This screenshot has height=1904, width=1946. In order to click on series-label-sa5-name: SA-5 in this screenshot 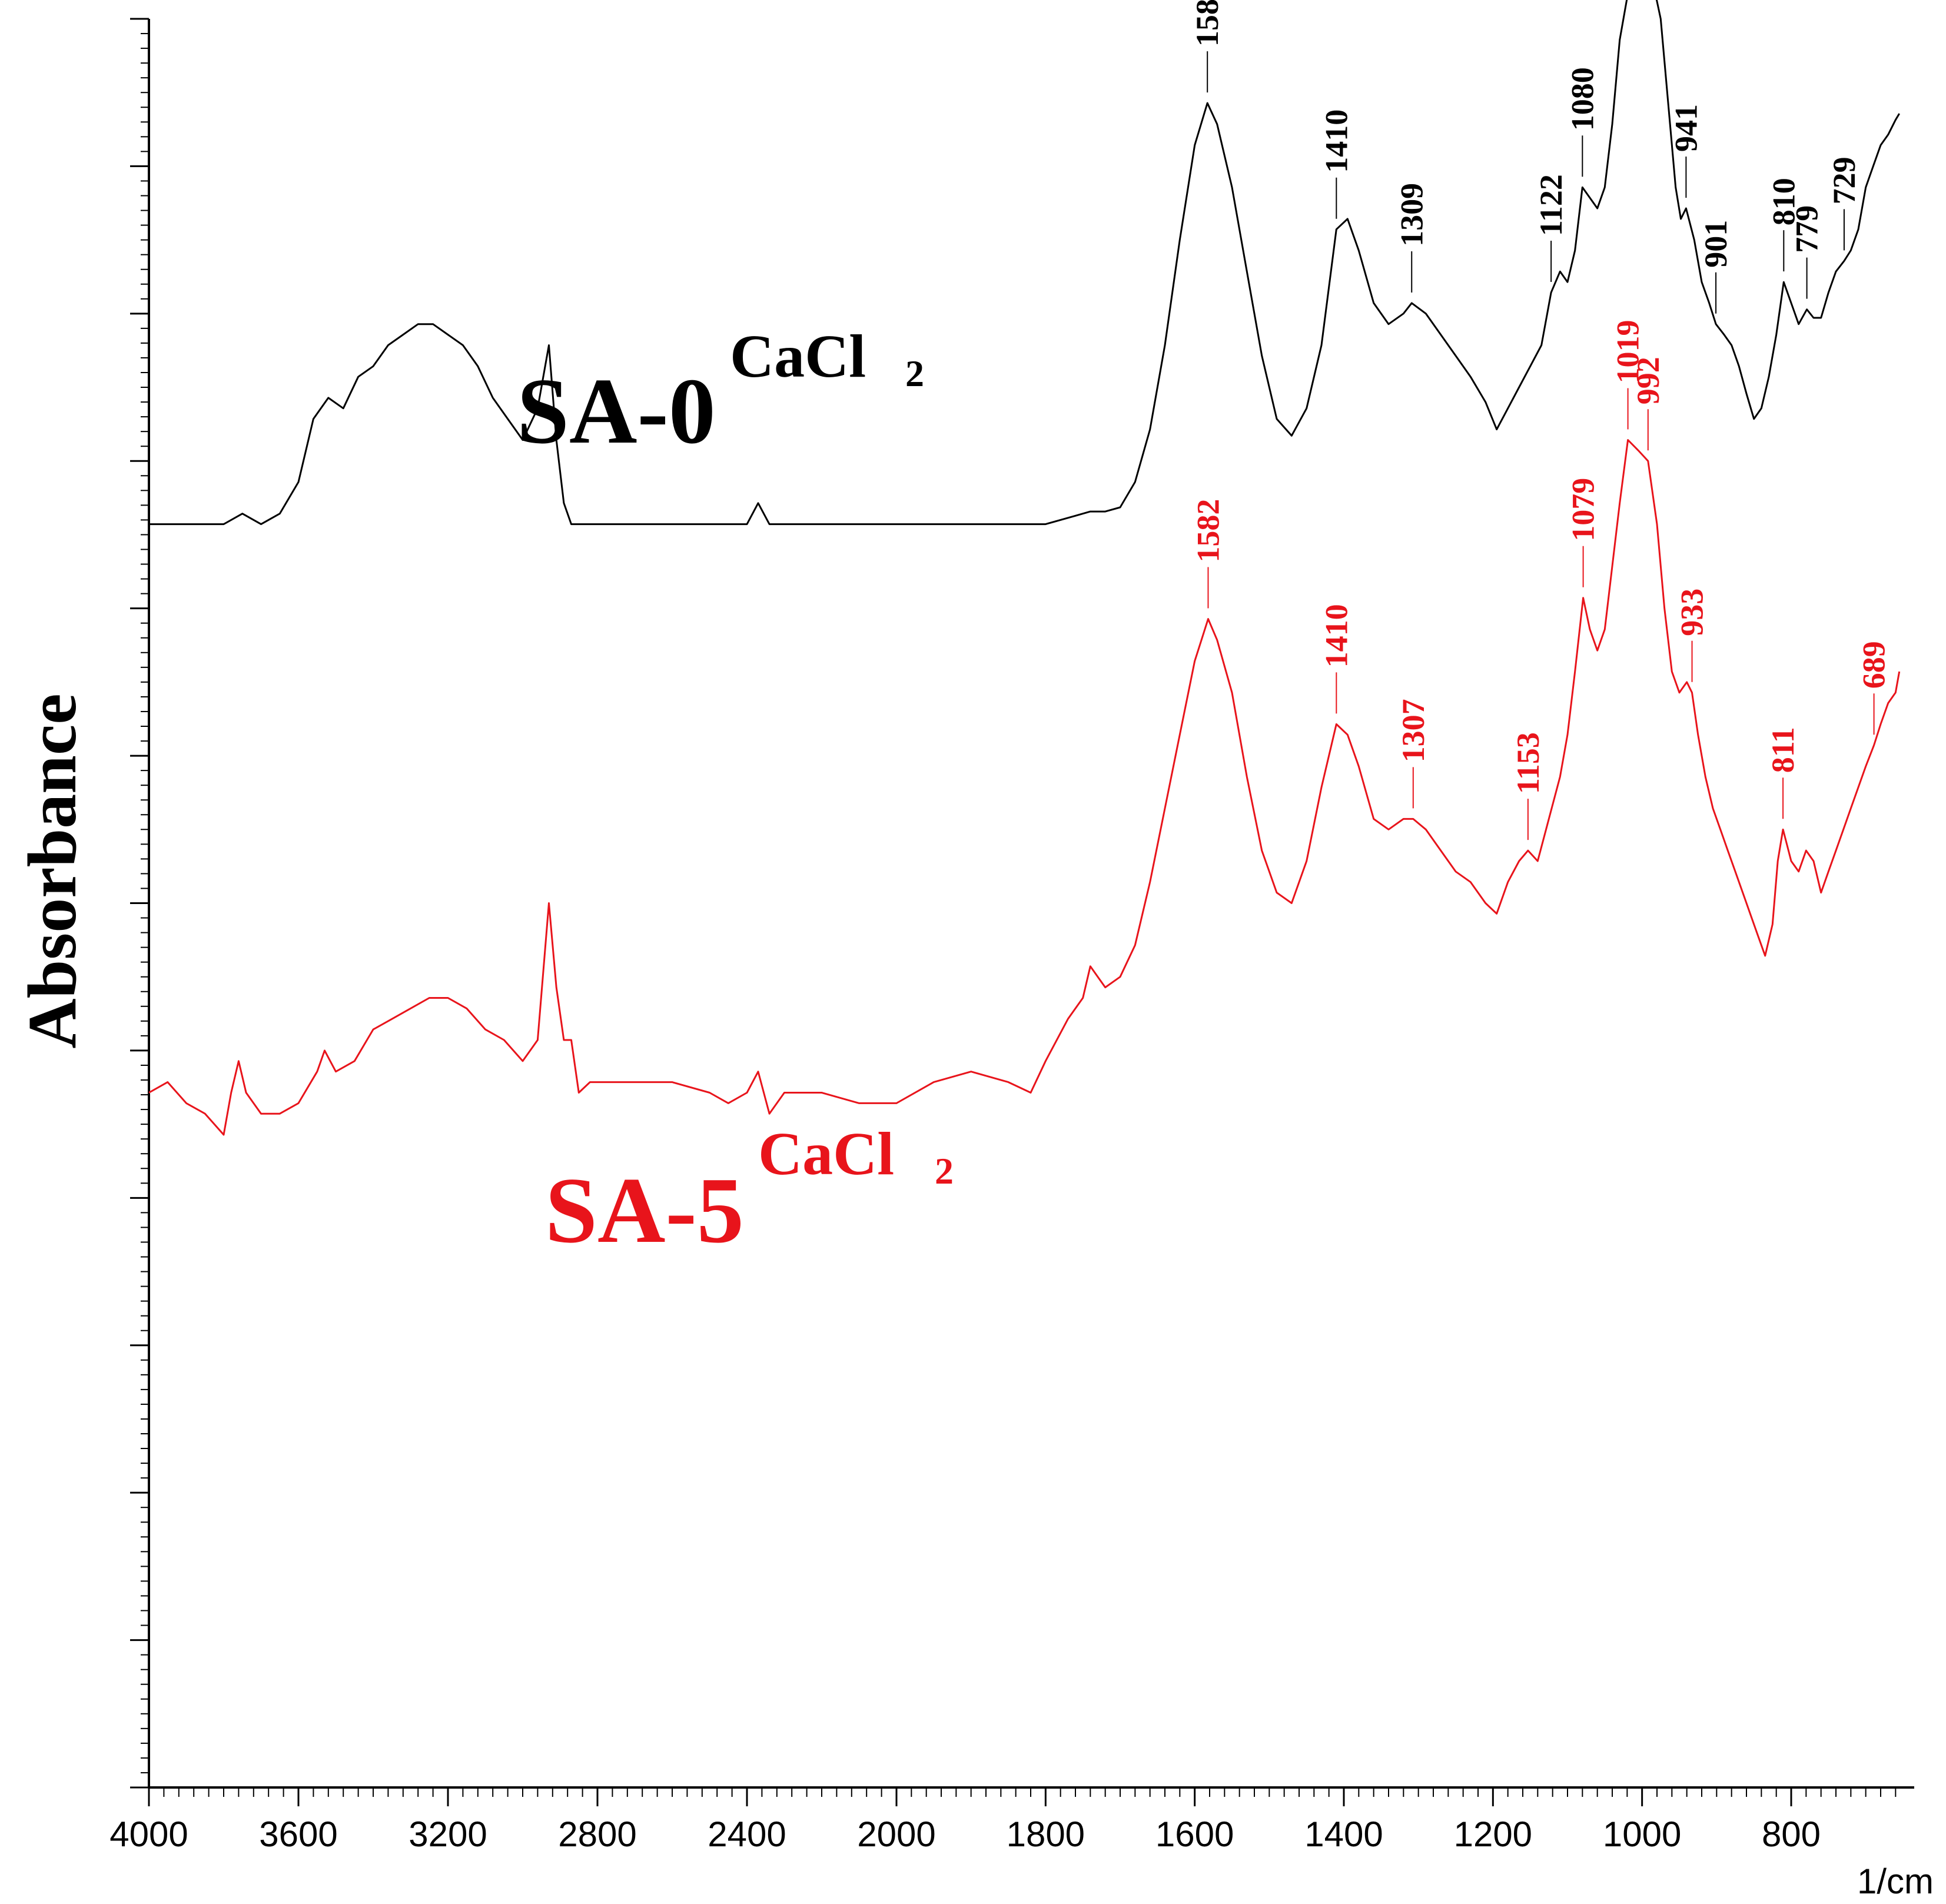, I will do `click(644, 1210)`.